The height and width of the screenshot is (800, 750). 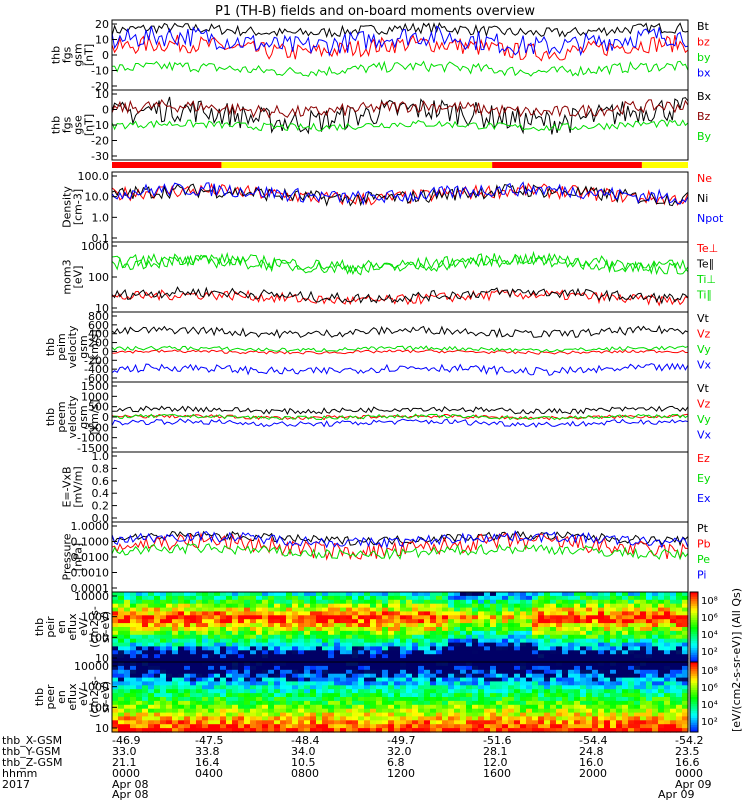 What do you see at coordinates (98, 637) in the screenshot?
I see `y-tick-label: 100` at bounding box center [98, 637].